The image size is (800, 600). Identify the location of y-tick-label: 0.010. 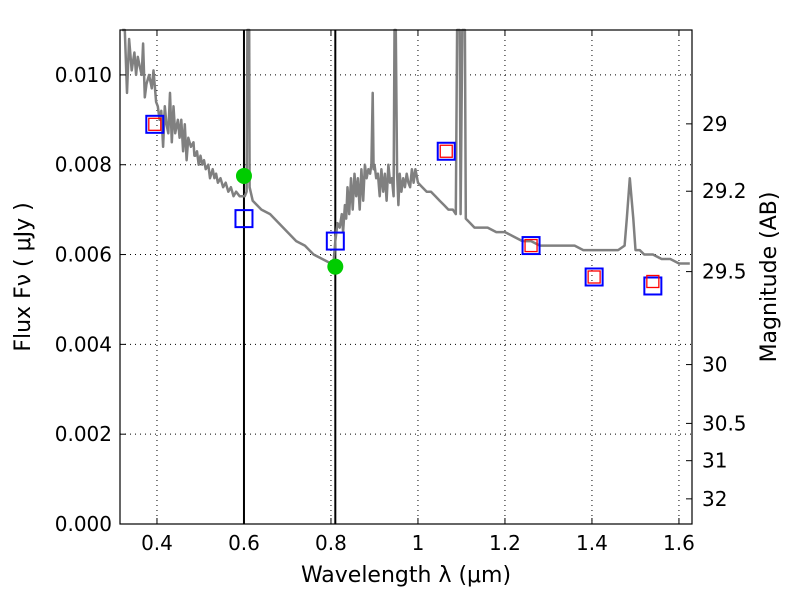
(83, 75).